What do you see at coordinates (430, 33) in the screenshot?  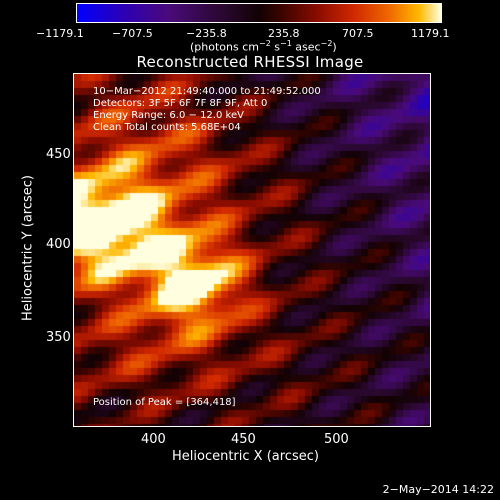 I see `colorbar-tick: 1179.1` at bounding box center [430, 33].